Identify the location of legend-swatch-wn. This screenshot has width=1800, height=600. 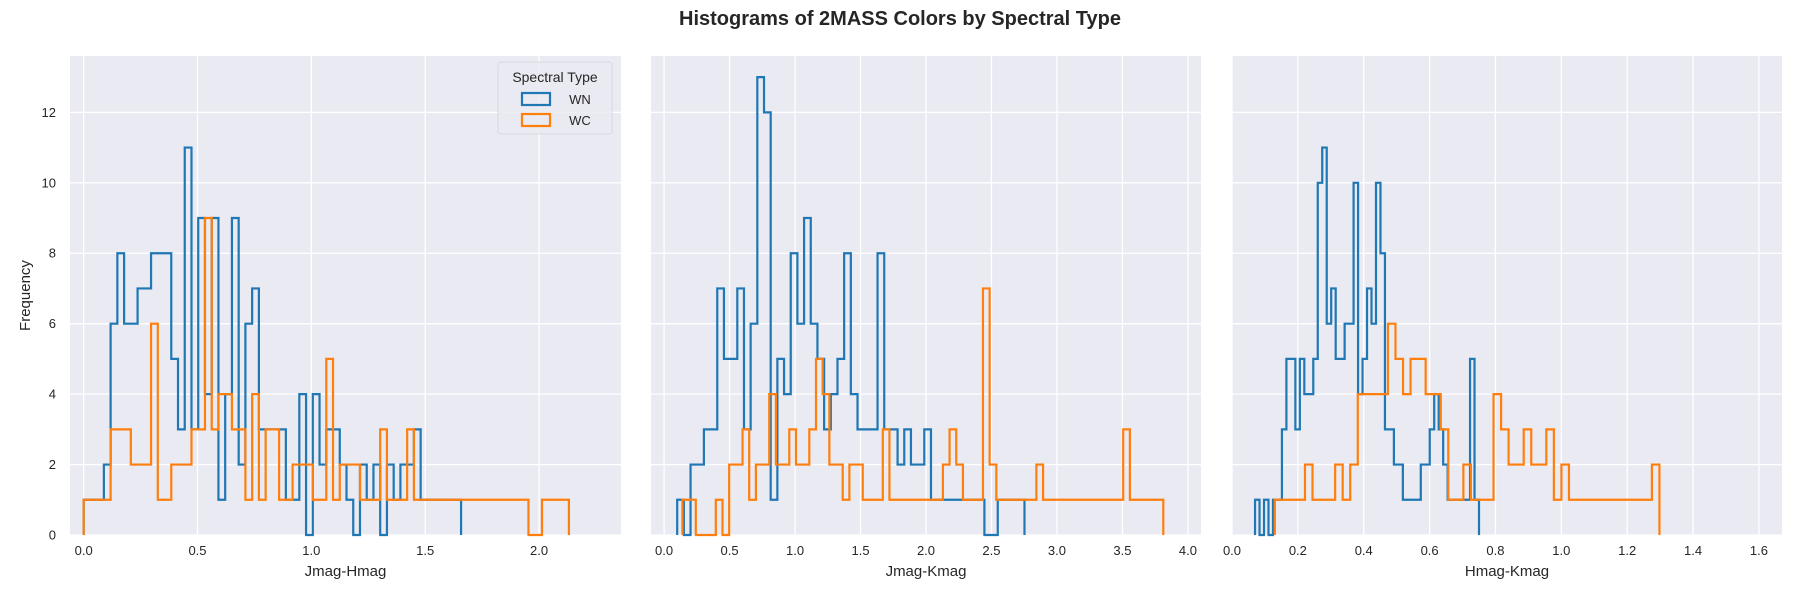
(536, 99).